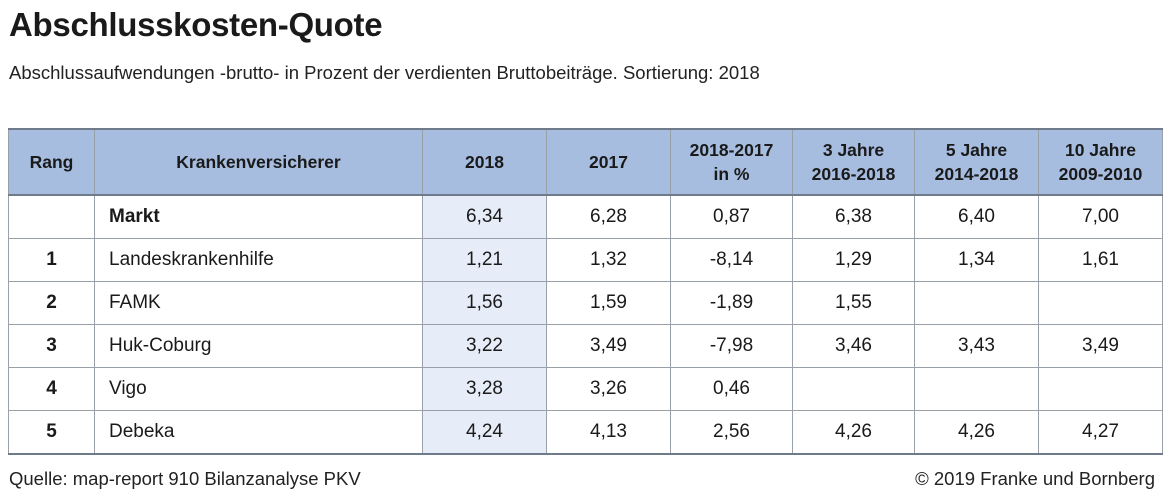 The width and height of the screenshot is (1170, 503). What do you see at coordinates (853, 346) in the screenshot?
I see `value-3-jahre-cell: 3,46` at bounding box center [853, 346].